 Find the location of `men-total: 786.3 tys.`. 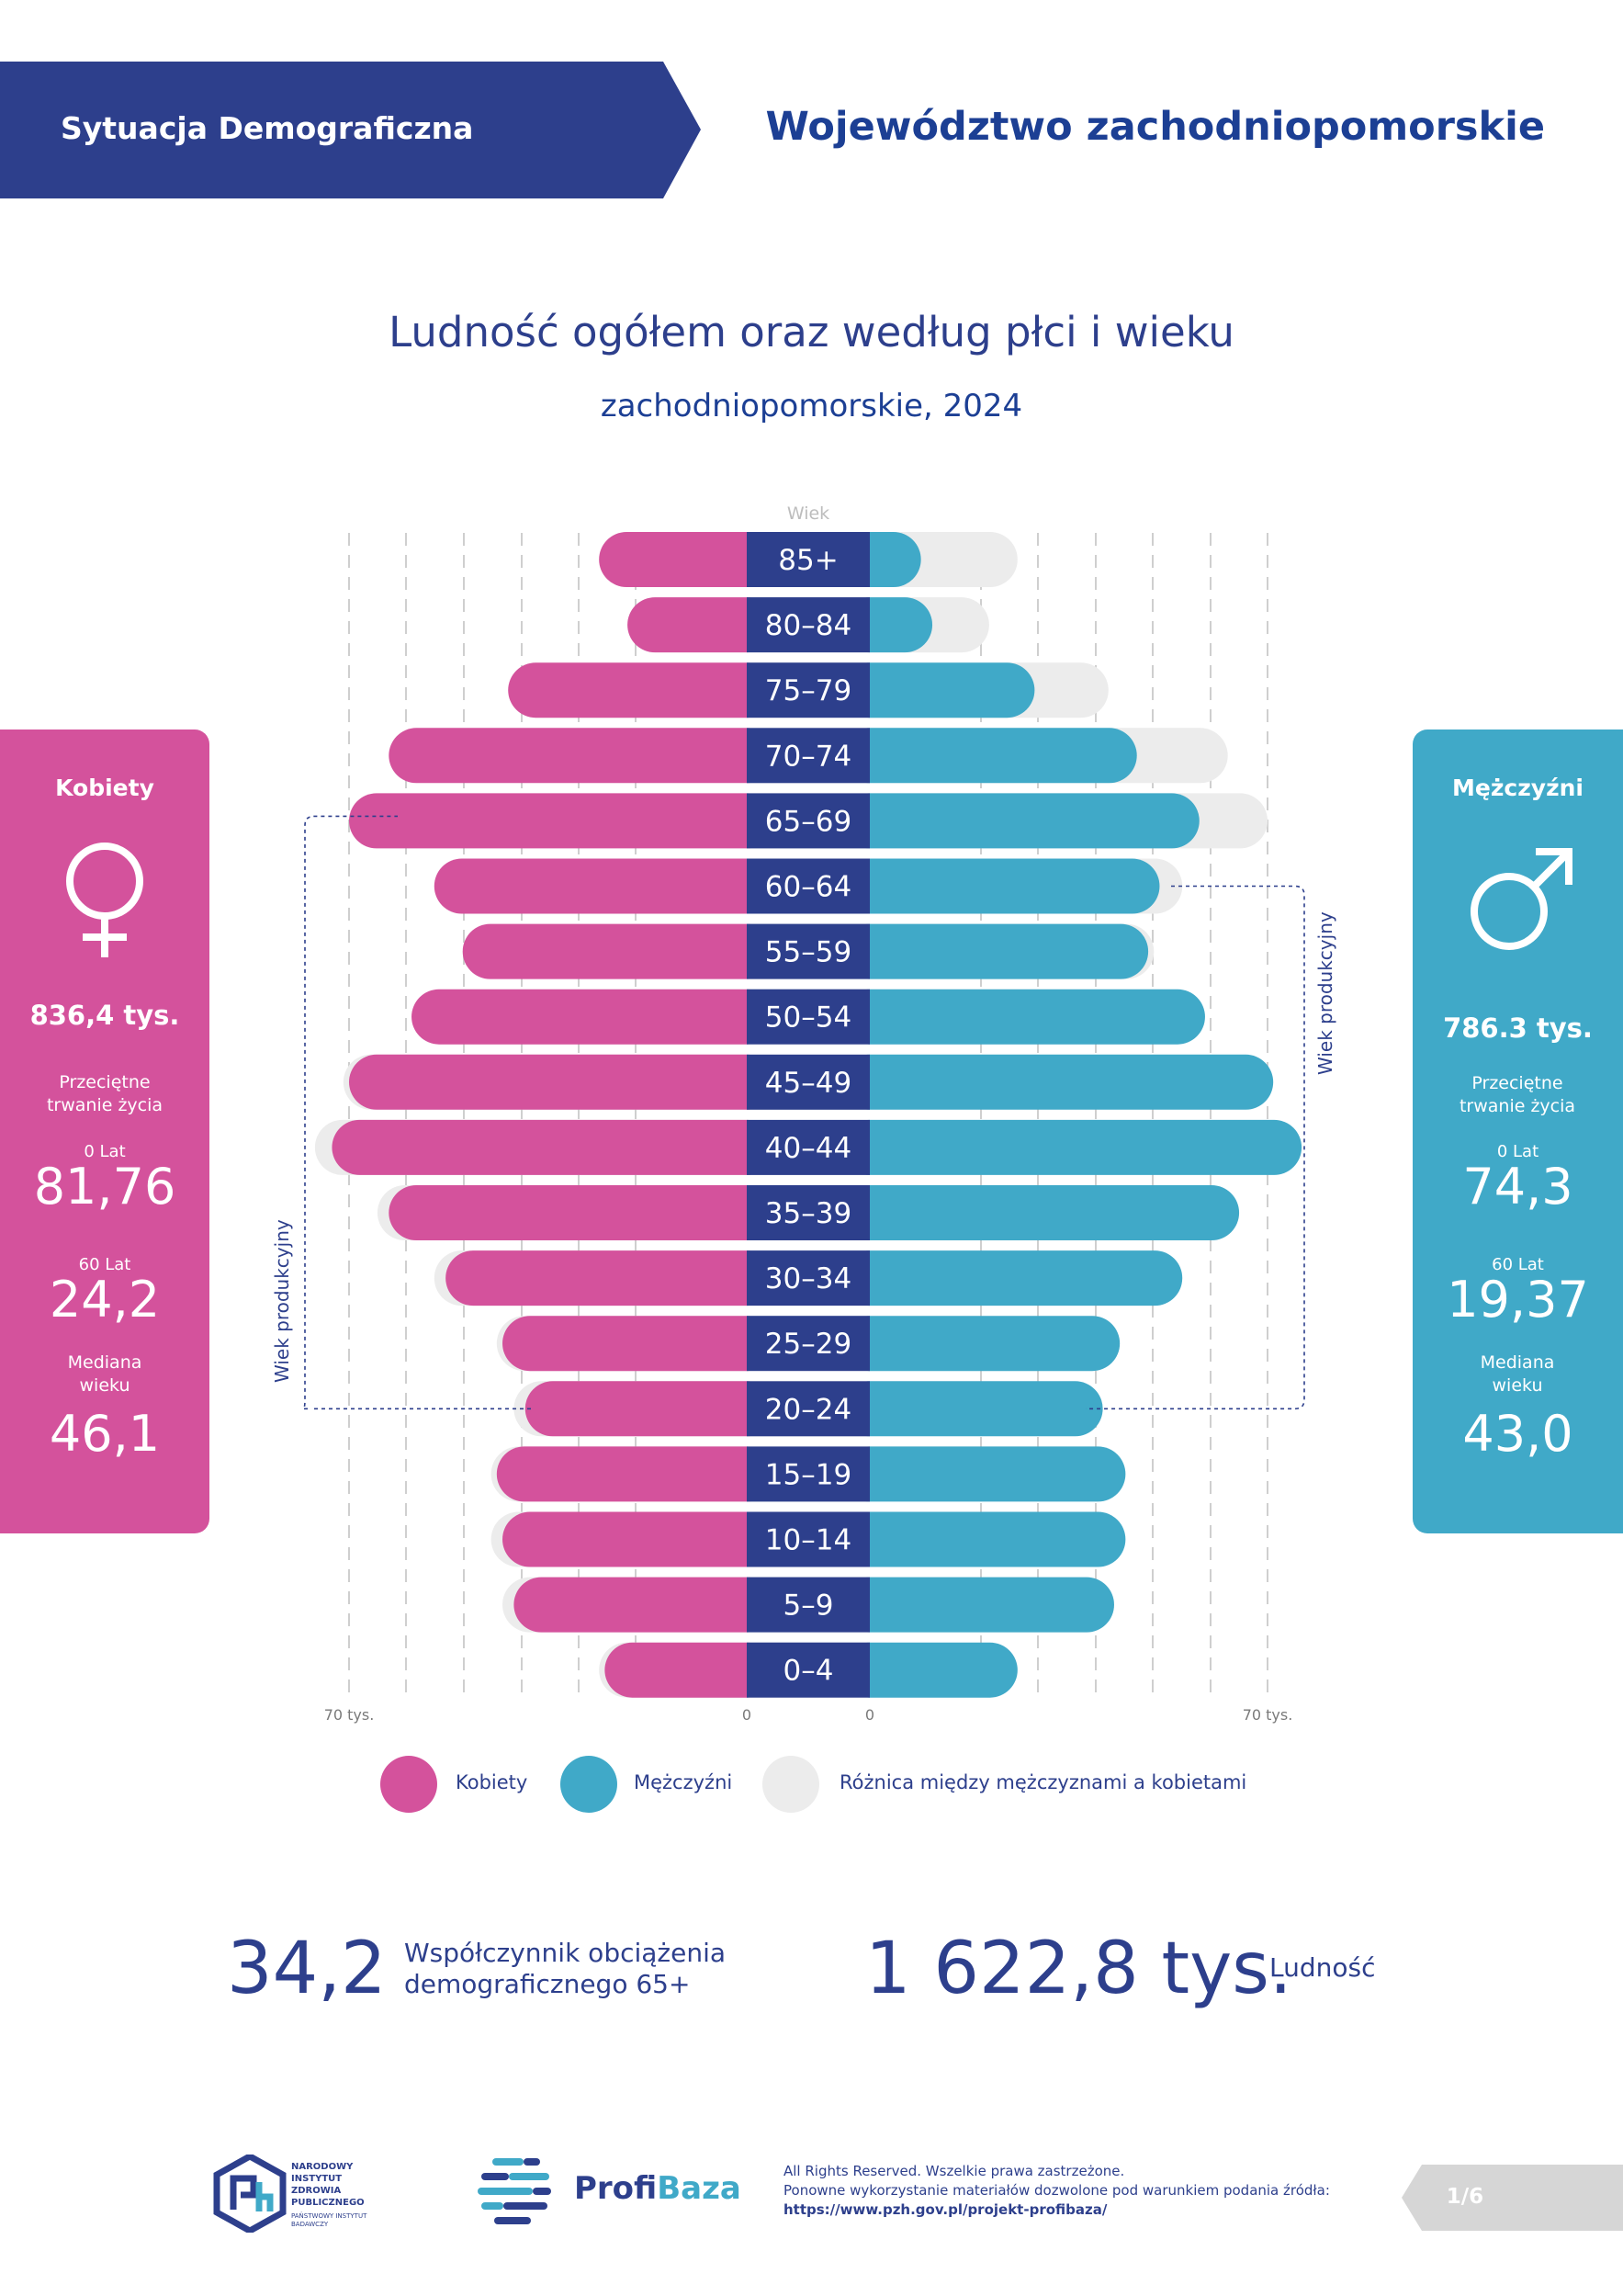

men-total: 786.3 tys. is located at coordinates (1518, 1028).